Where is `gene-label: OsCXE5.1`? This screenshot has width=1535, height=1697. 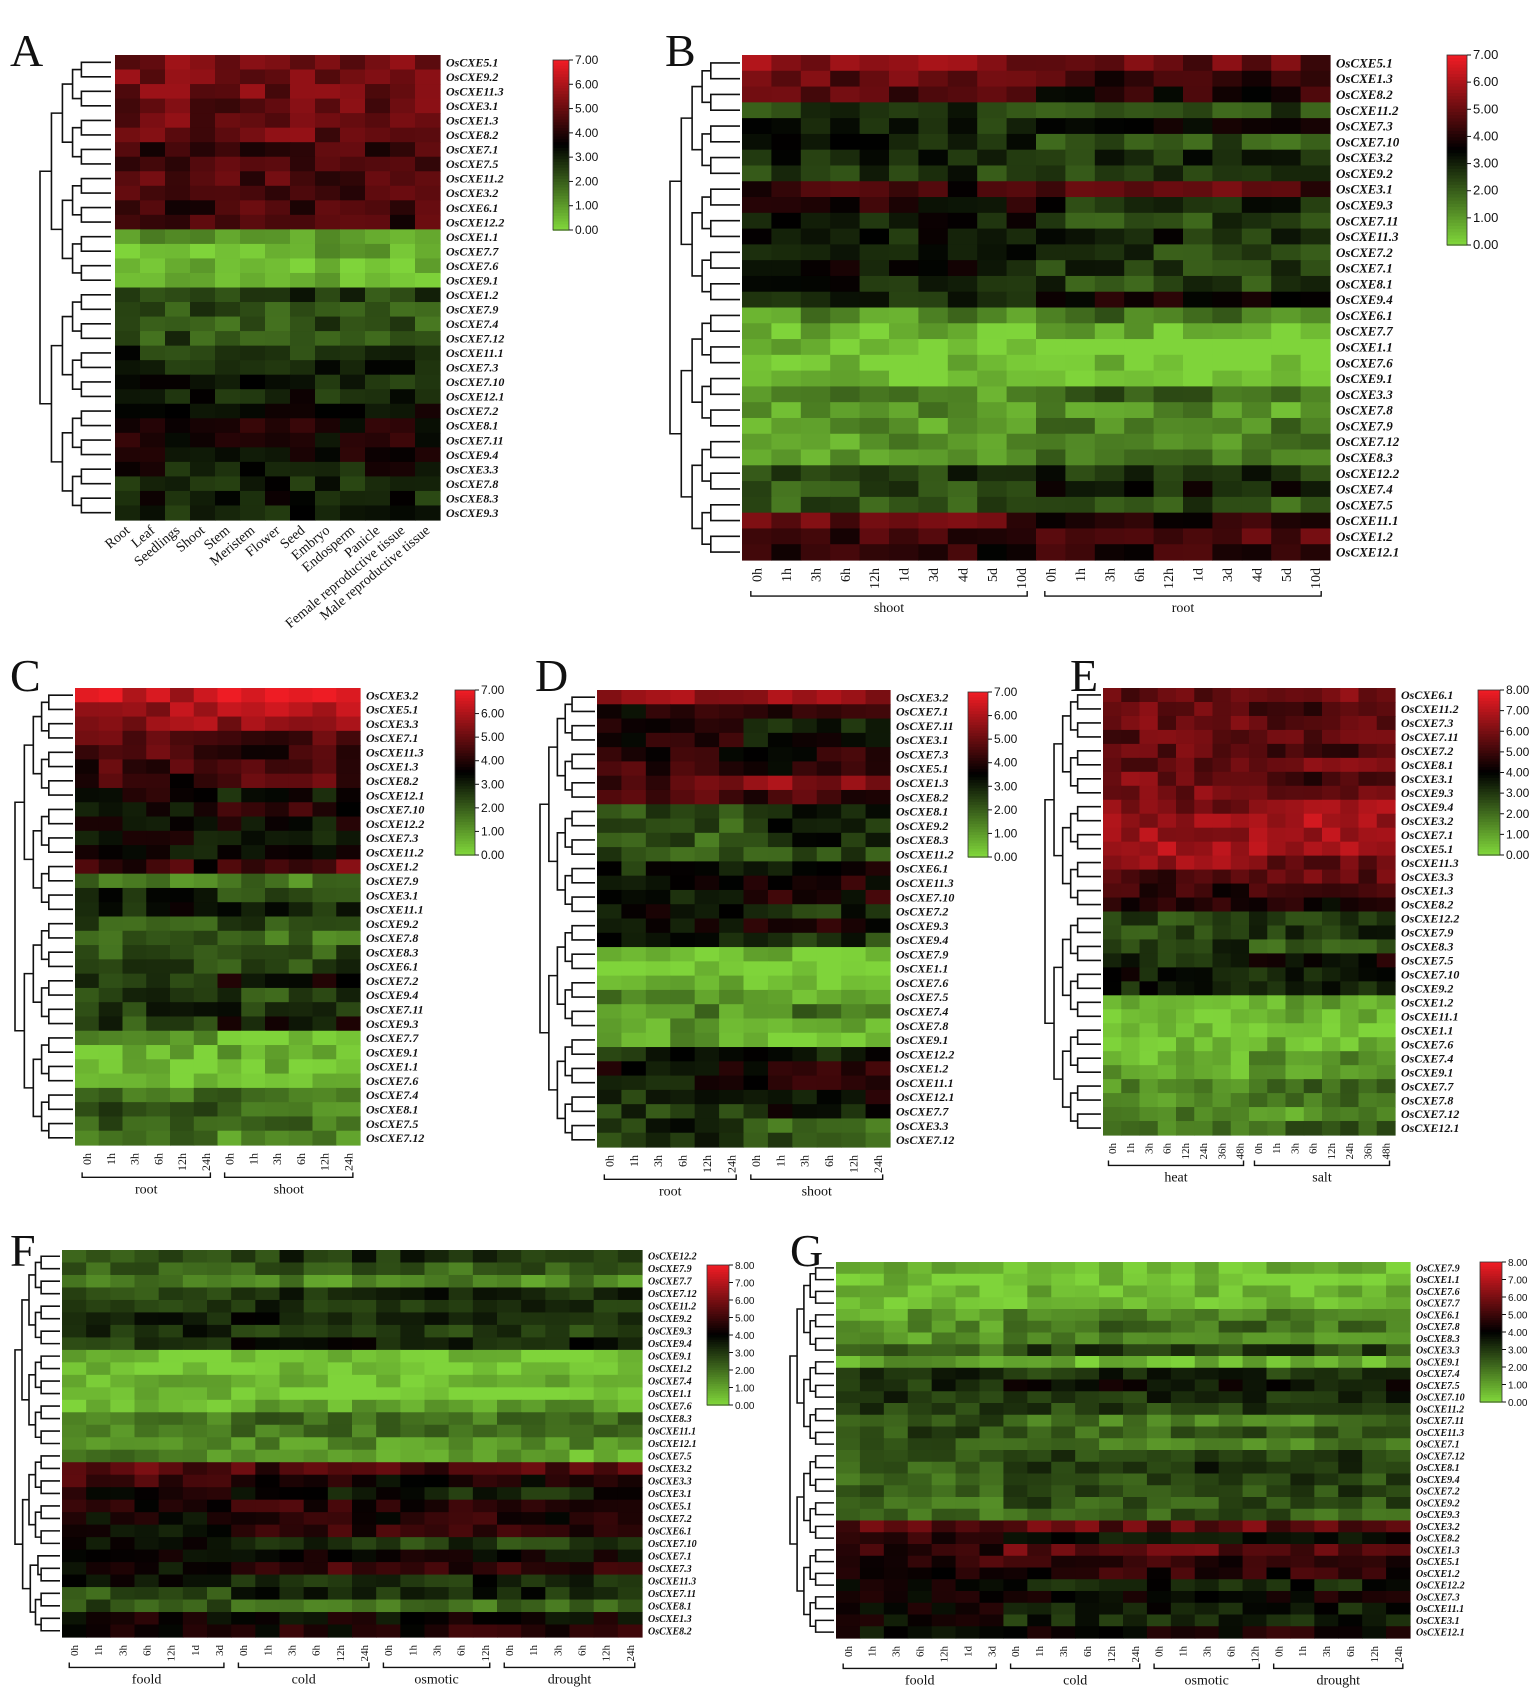
gene-label: OsCXE5.1 is located at coordinates (922, 769).